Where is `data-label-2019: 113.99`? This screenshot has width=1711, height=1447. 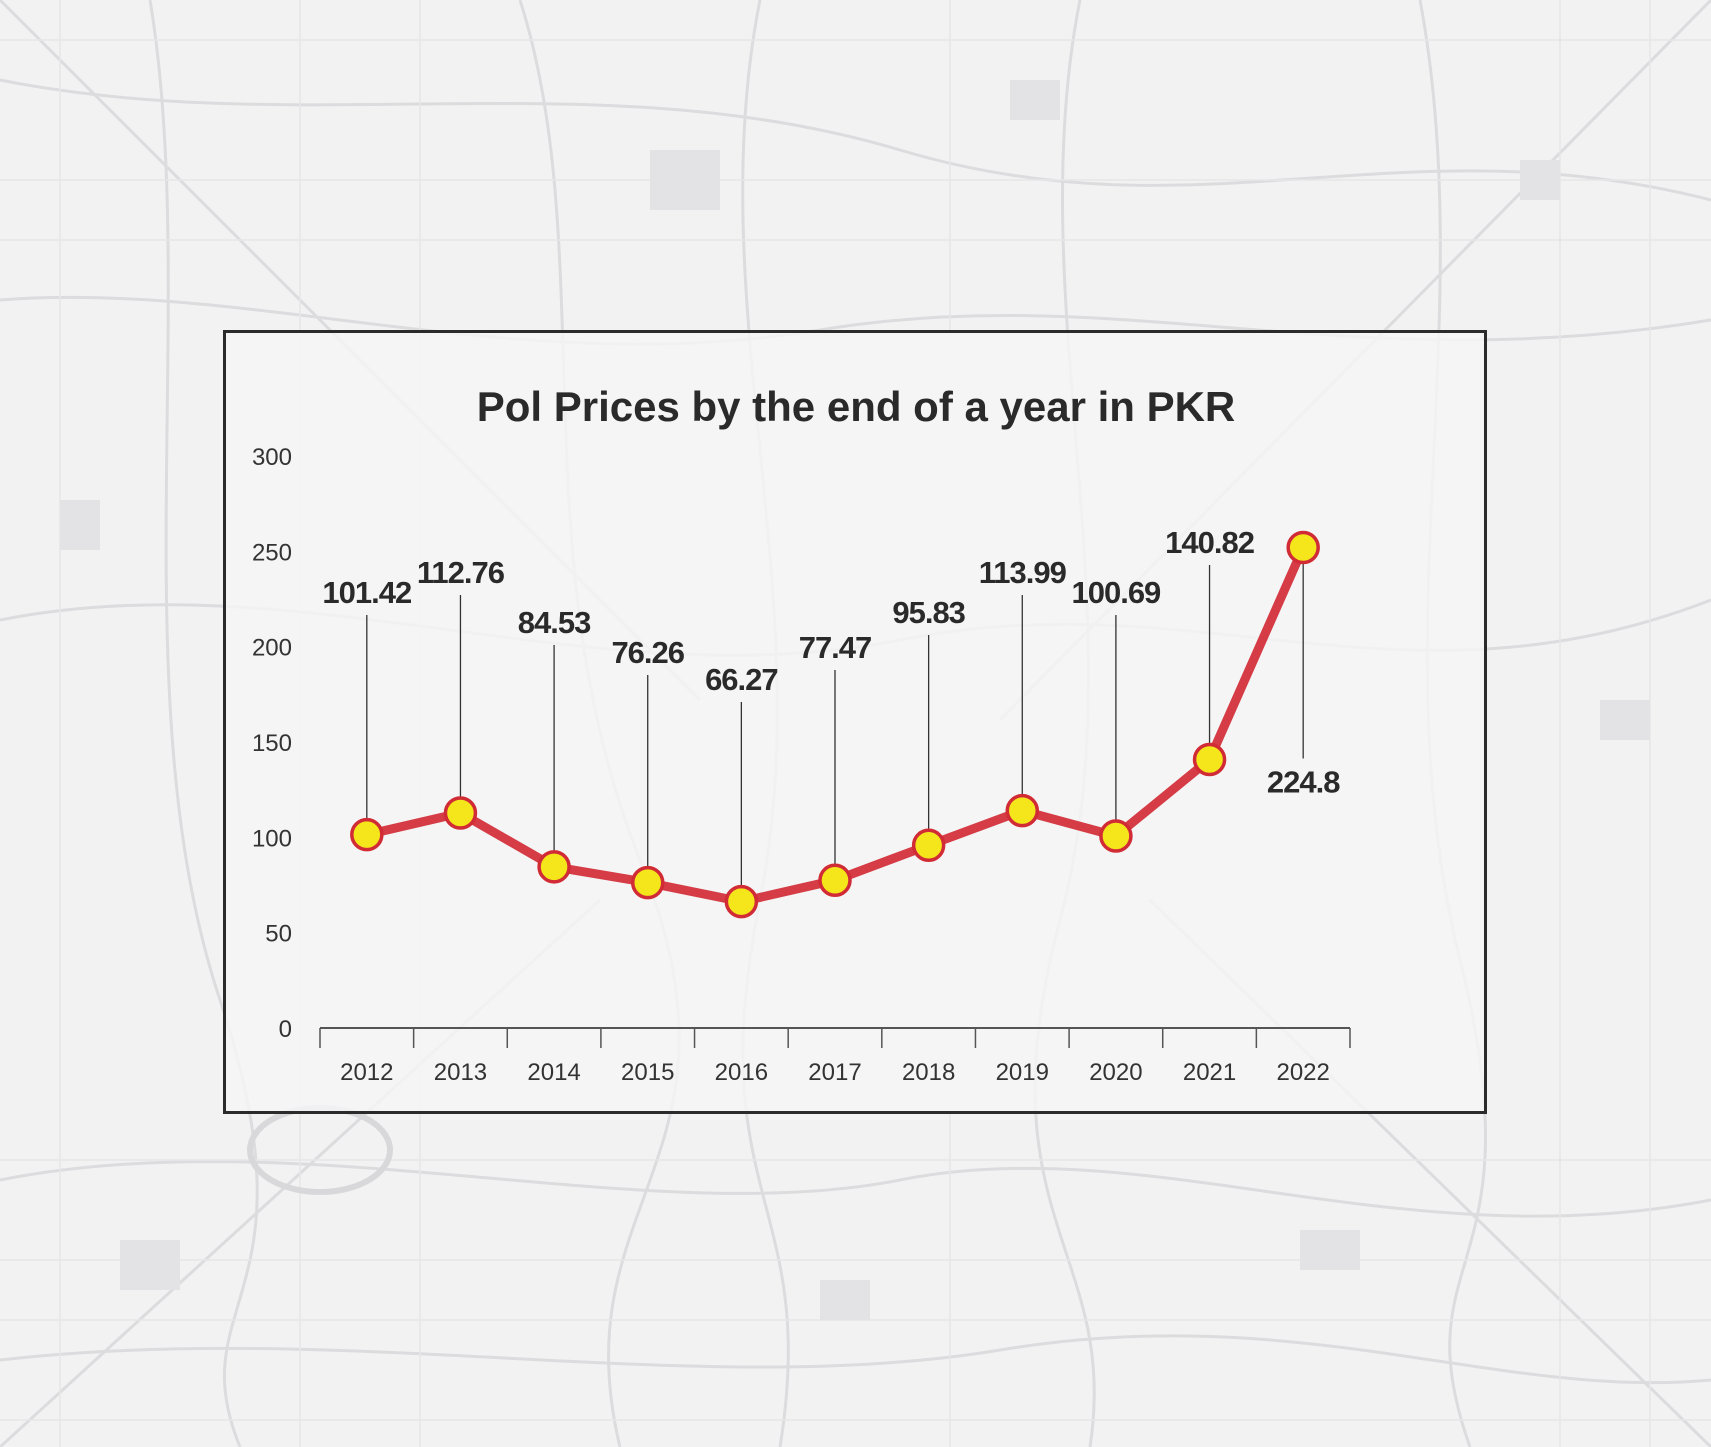
data-label-2019: 113.99 is located at coordinates (1023, 572).